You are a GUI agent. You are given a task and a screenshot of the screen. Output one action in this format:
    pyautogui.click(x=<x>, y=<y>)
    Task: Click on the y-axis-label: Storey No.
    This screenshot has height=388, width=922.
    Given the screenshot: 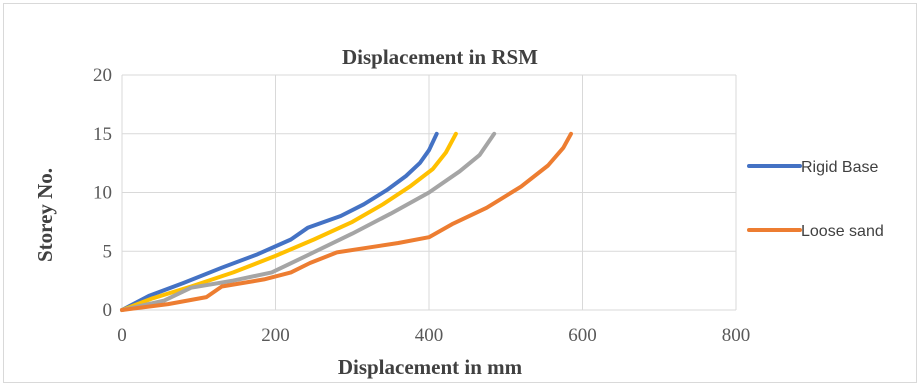 What is the action you would take?
    pyautogui.click(x=45, y=215)
    